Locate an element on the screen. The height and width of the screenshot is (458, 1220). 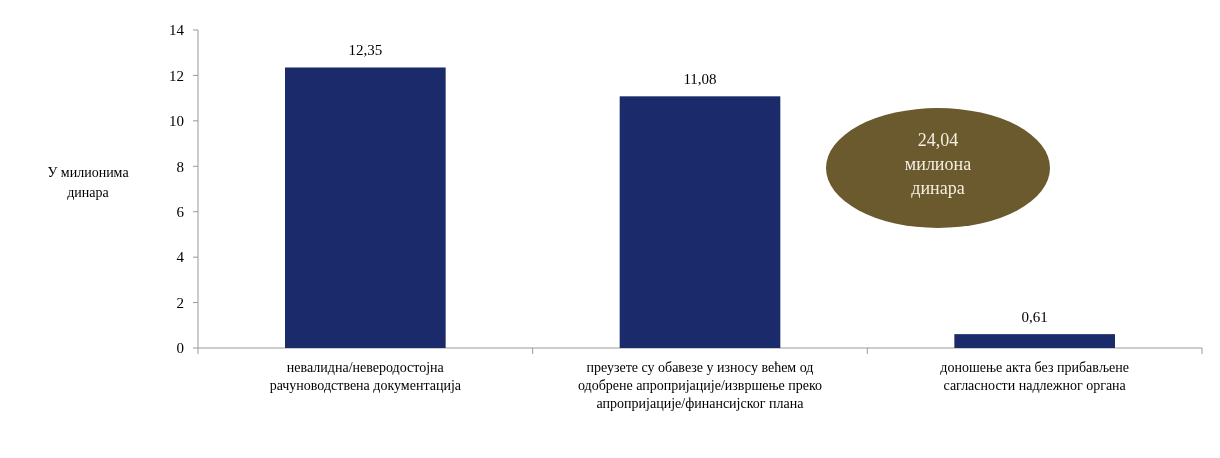
y-axis-title: У милионима динара is located at coordinates (88, 182).